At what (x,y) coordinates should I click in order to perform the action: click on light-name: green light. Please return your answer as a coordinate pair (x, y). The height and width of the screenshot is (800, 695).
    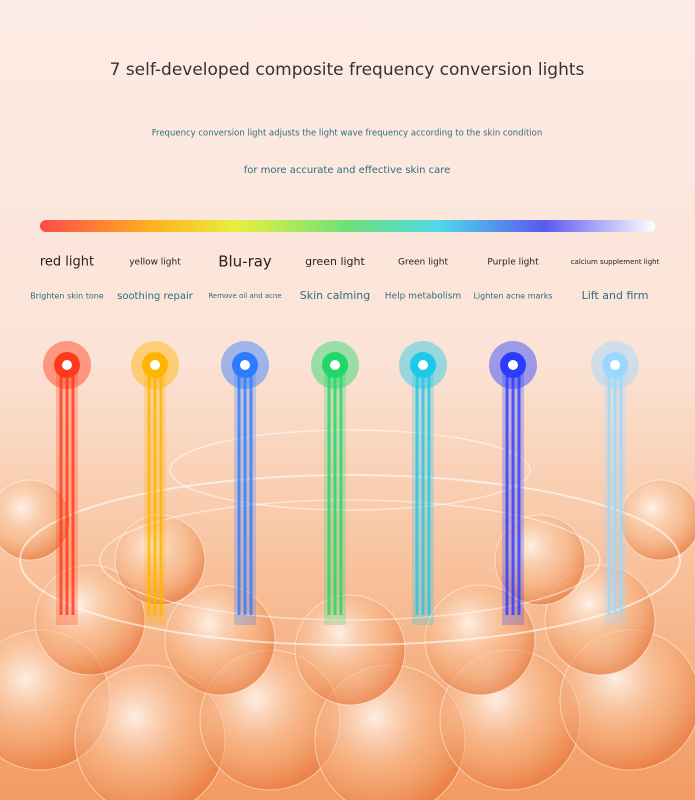
    Looking at the image, I should click on (335, 261).